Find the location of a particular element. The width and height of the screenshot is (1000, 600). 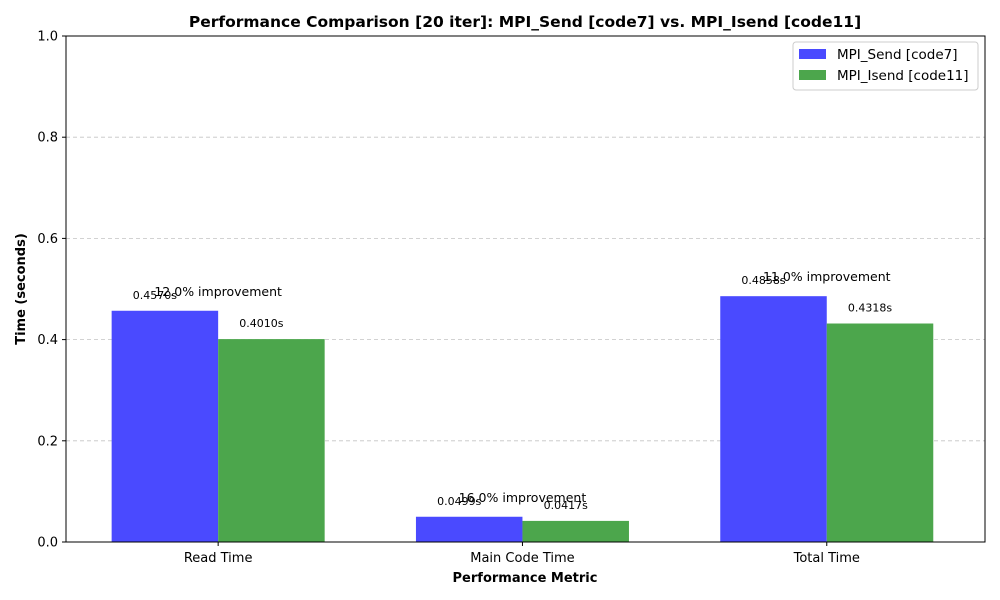

y-tick-label: 0.6 is located at coordinates (47, 239).